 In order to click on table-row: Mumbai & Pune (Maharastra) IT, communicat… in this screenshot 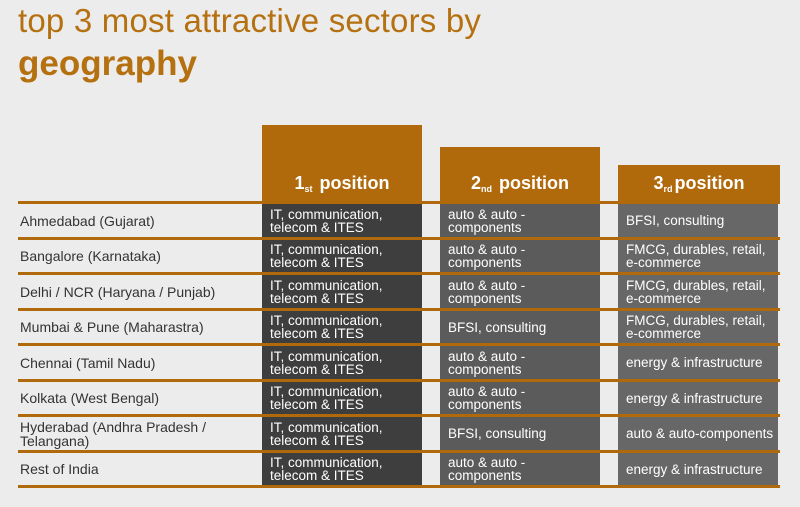, I will do `click(399, 325)`.